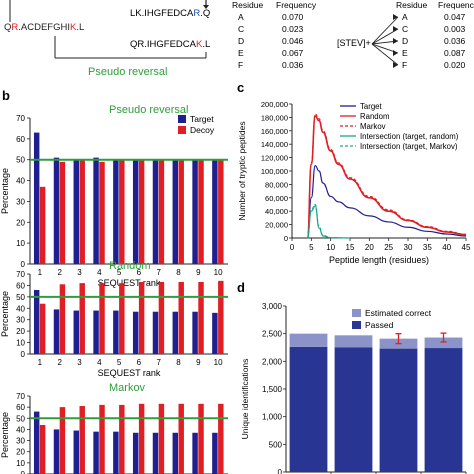  Describe the element at coordinates (379, 325) in the screenshot. I see `legend-label: Passed` at that location.